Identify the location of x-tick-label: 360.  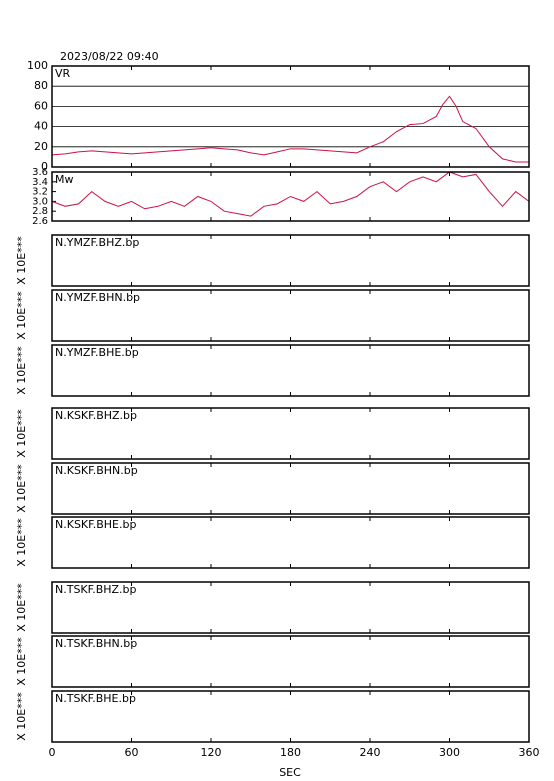
(529, 752).